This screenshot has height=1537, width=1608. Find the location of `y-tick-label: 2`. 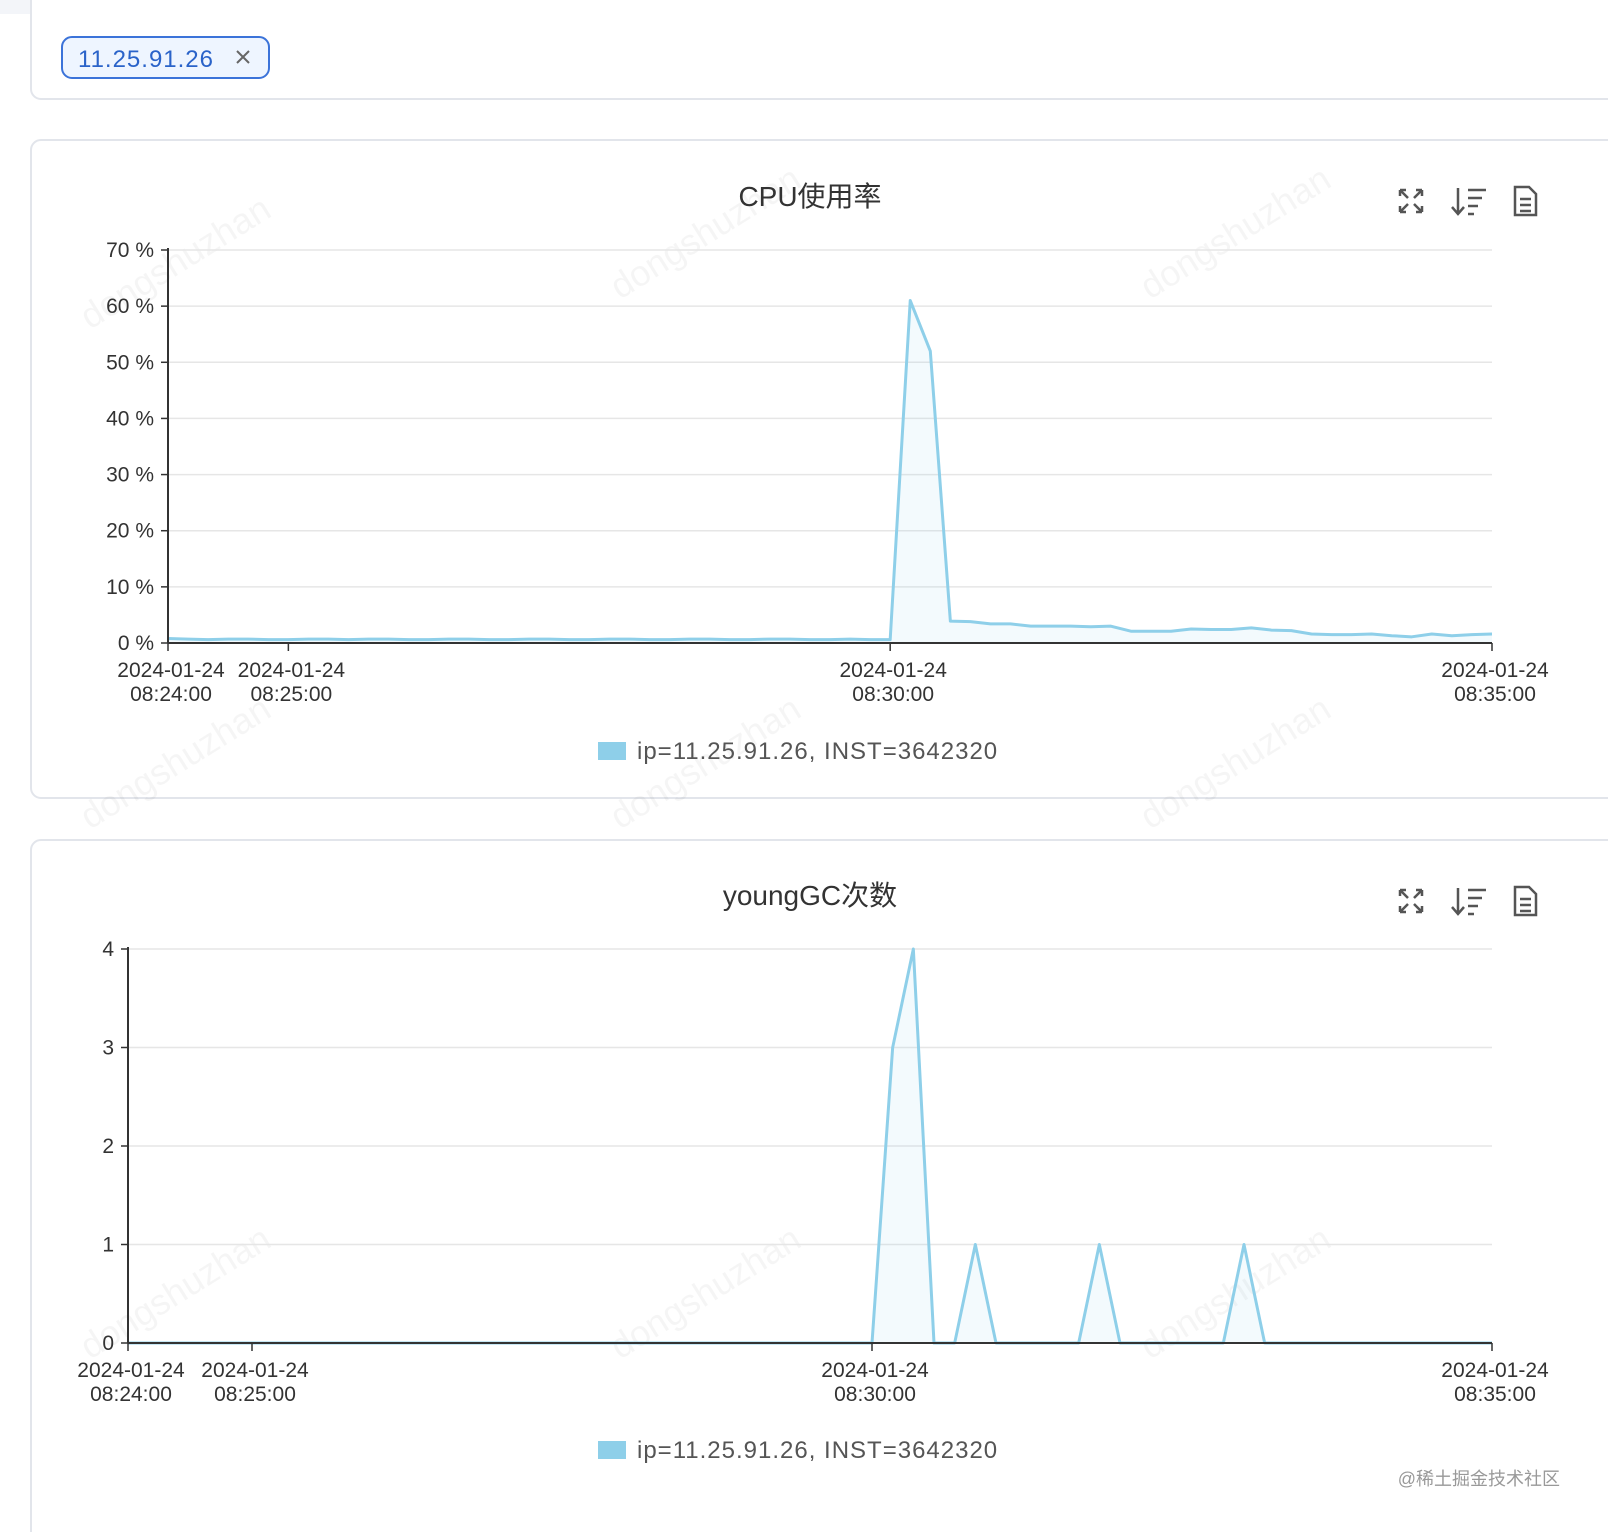

y-tick-label: 2 is located at coordinates (108, 1146).